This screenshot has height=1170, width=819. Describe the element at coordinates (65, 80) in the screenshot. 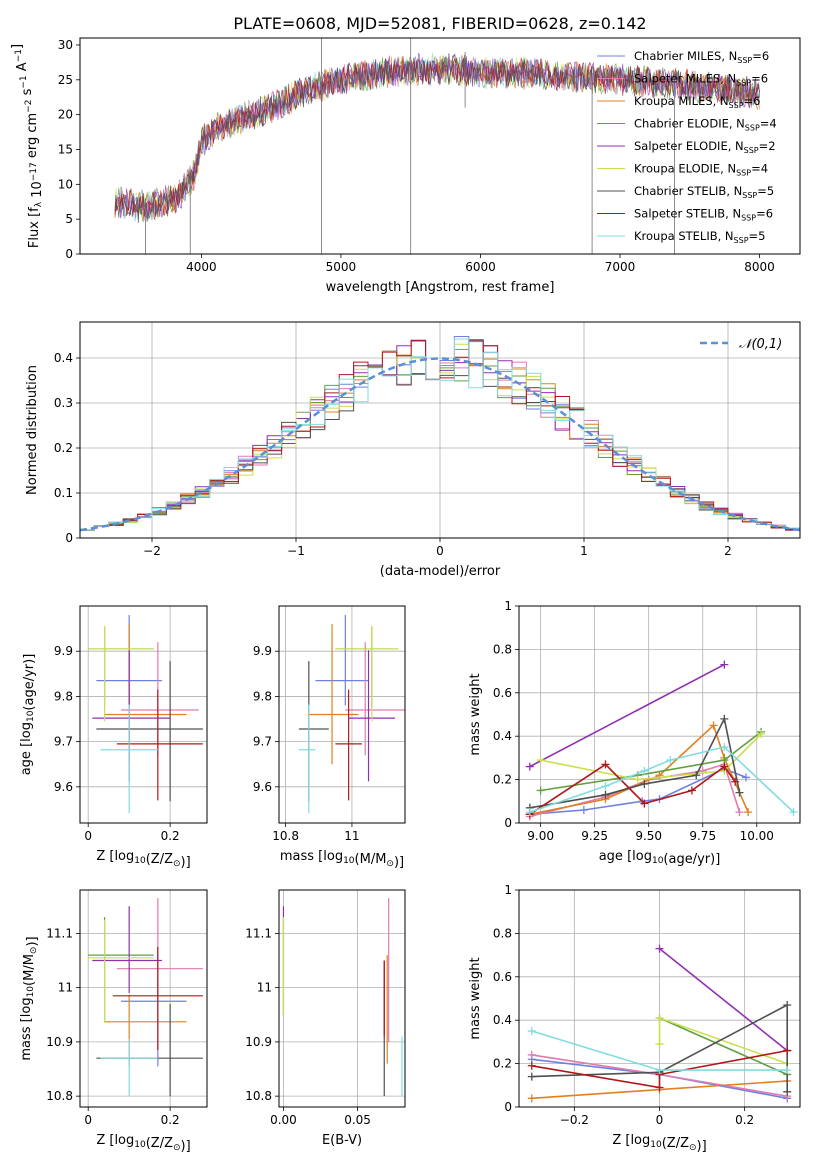

I see `y-tick-label: 25` at that location.